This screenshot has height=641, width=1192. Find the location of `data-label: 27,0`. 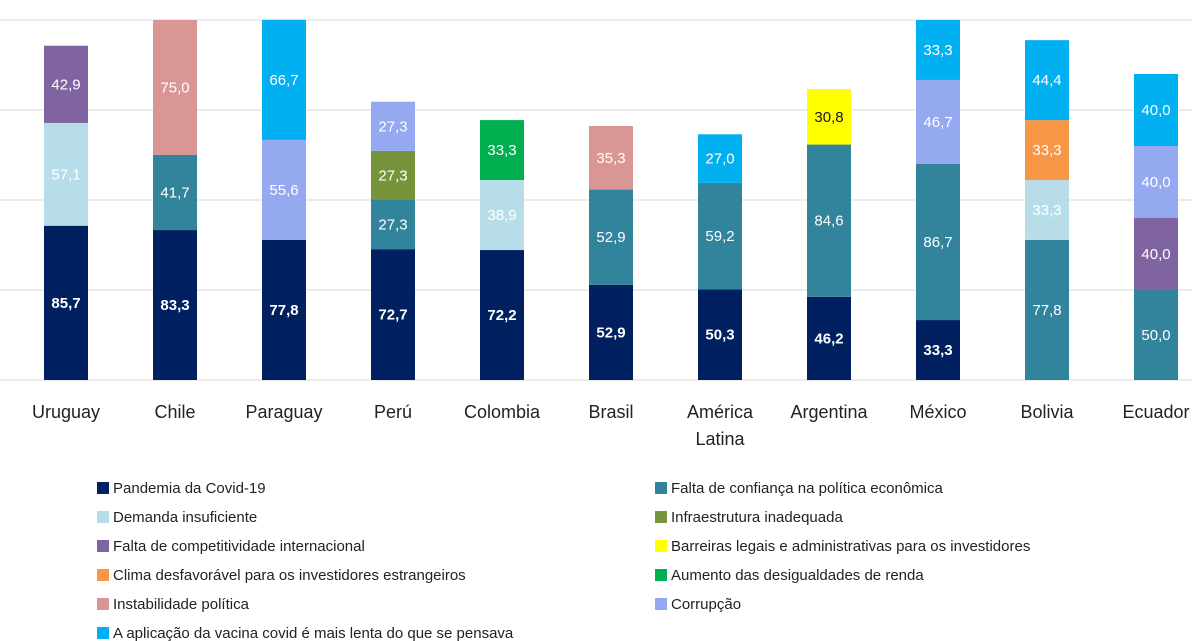

data-label: 27,0 is located at coordinates (719, 159).